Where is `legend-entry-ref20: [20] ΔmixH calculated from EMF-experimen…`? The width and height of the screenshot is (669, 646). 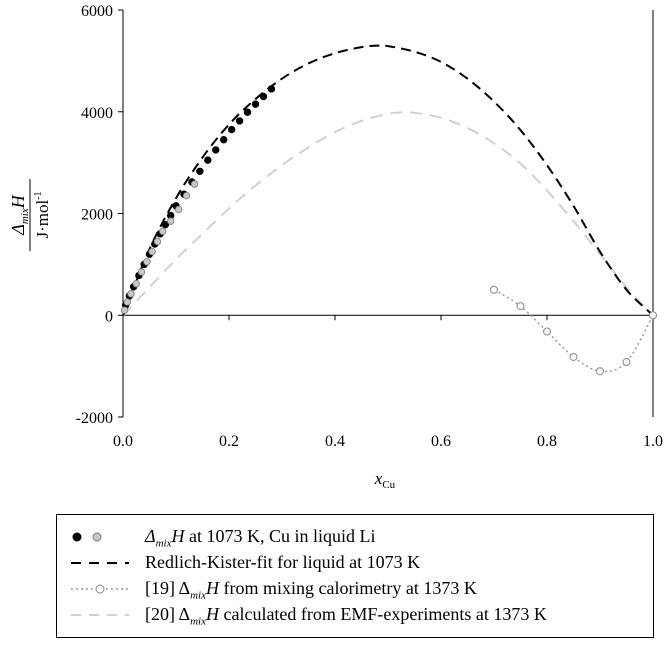 legend-entry-ref20: [20] ΔmixH calculated from EMF-experimen… is located at coordinates (355, 615).